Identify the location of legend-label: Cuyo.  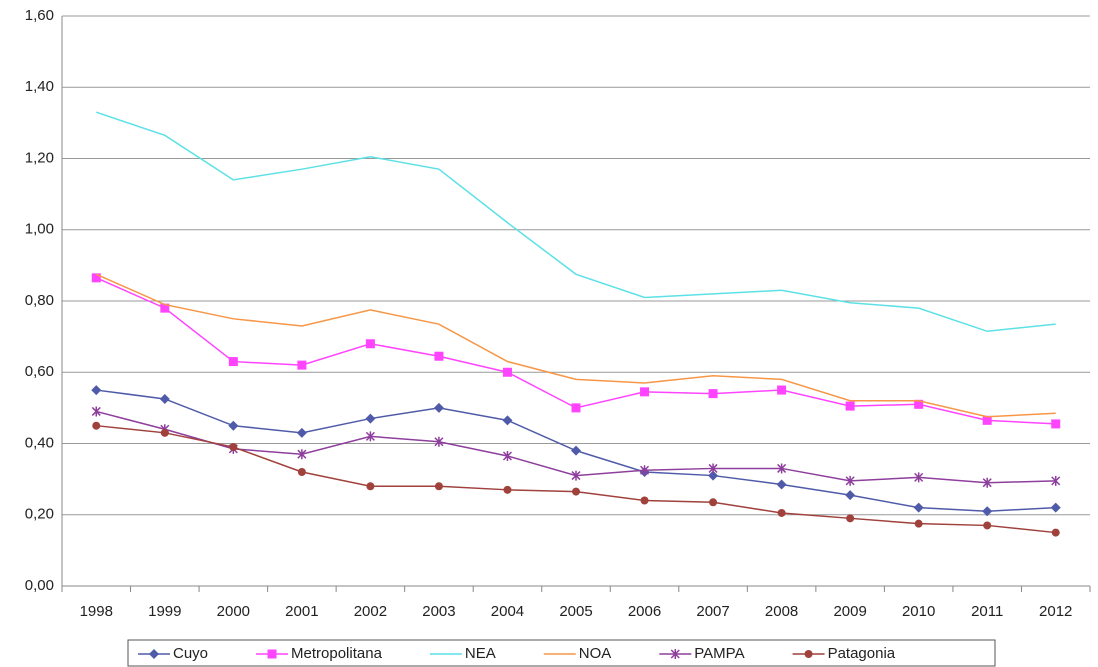
(190, 653).